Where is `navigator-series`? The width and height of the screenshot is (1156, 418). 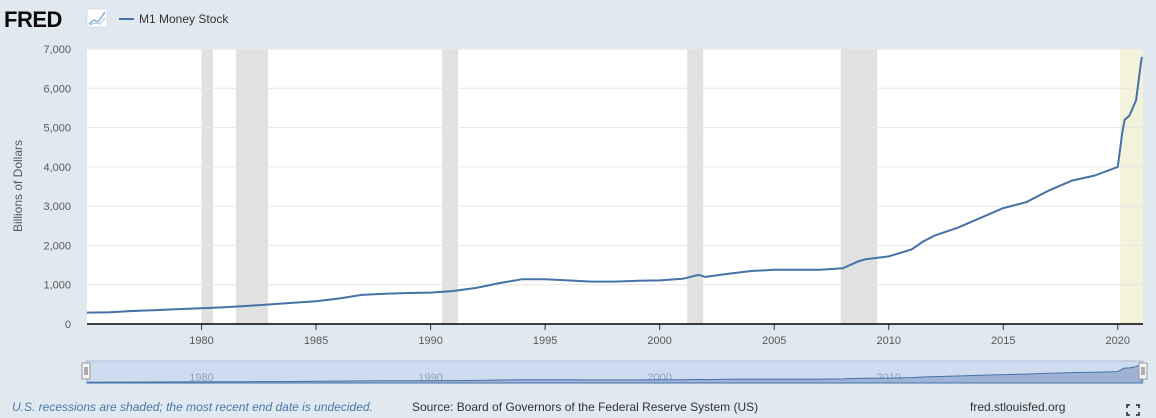 navigator-series is located at coordinates (614, 373).